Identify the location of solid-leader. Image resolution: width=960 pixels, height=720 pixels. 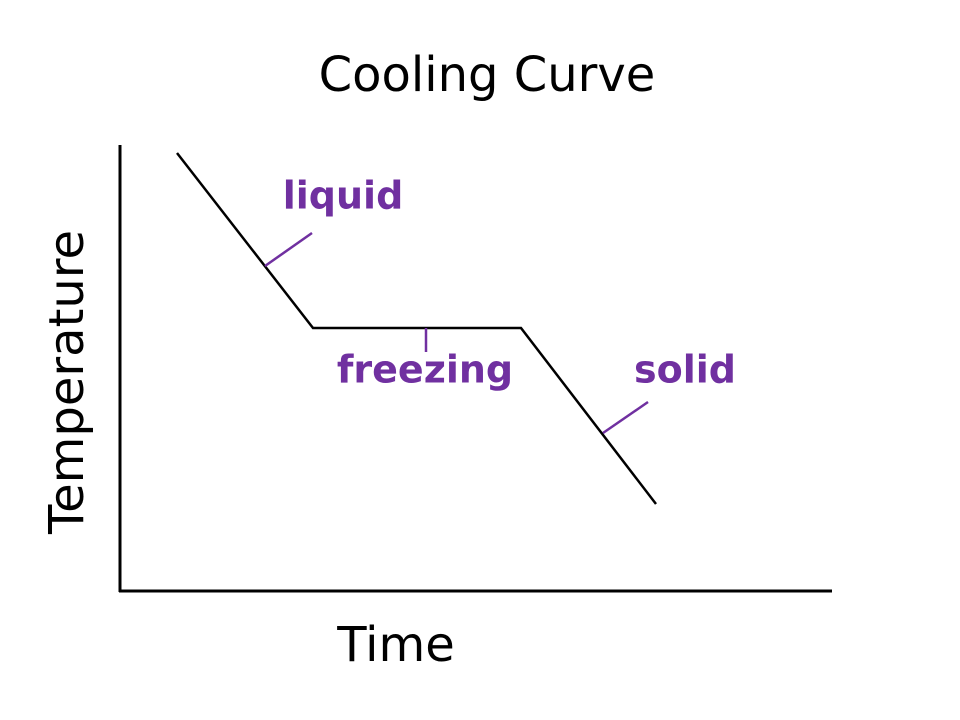
(625, 417).